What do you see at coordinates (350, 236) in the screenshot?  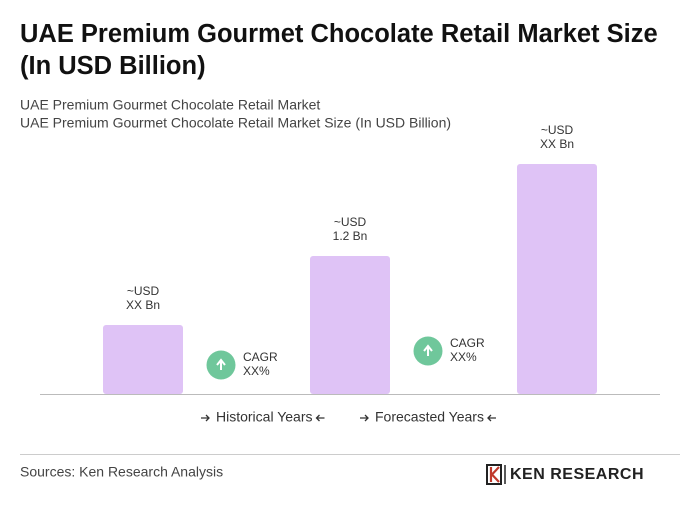 I see `value-label: 1.2 Bn` at bounding box center [350, 236].